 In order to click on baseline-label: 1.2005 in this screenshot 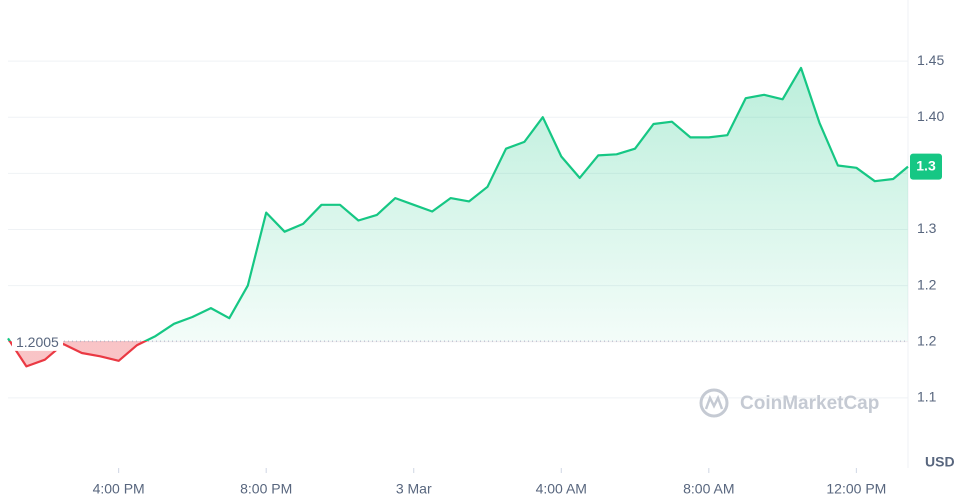, I will do `click(37, 342)`.